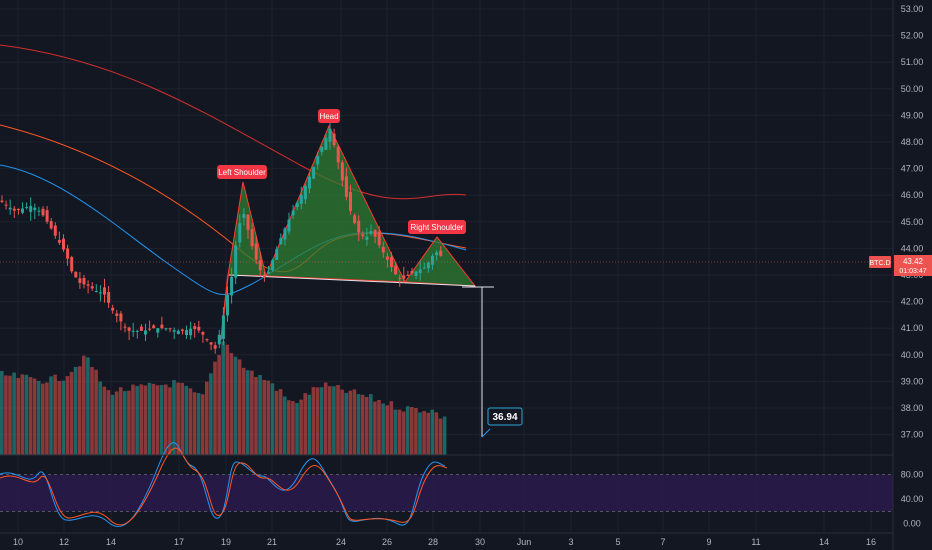 The width and height of the screenshot is (932, 550). What do you see at coordinates (912, 328) in the screenshot?
I see `price-tick-label: 41.00` at bounding box center [912, 328].